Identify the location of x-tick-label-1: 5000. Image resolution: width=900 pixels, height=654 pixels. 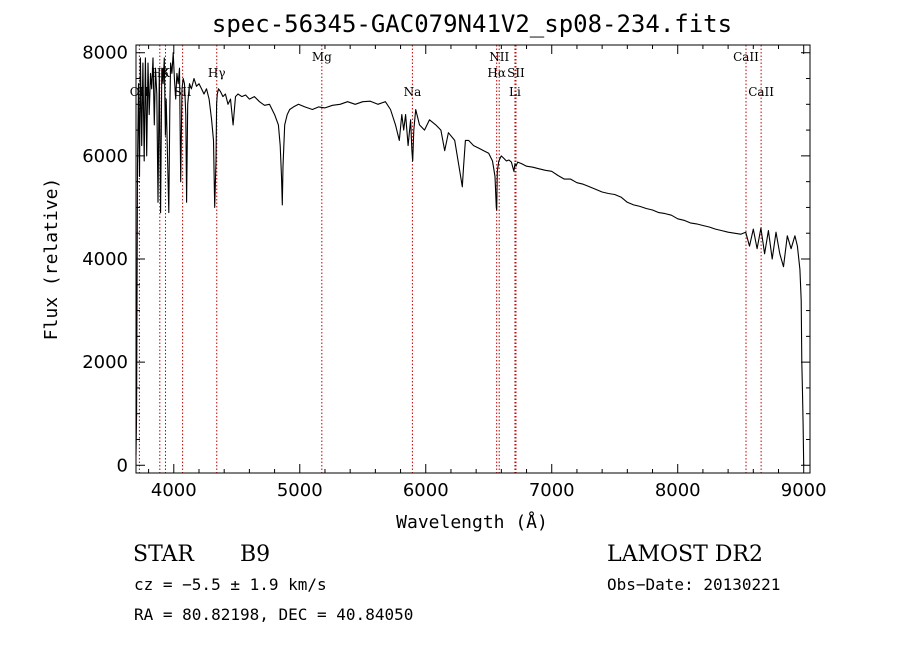
(300, 490).